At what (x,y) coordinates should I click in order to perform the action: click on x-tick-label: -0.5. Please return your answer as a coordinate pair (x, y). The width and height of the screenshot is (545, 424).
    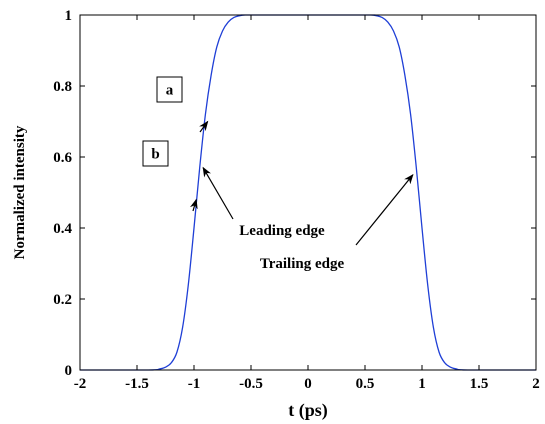
    Looking at the image, I should click on (251, 384).